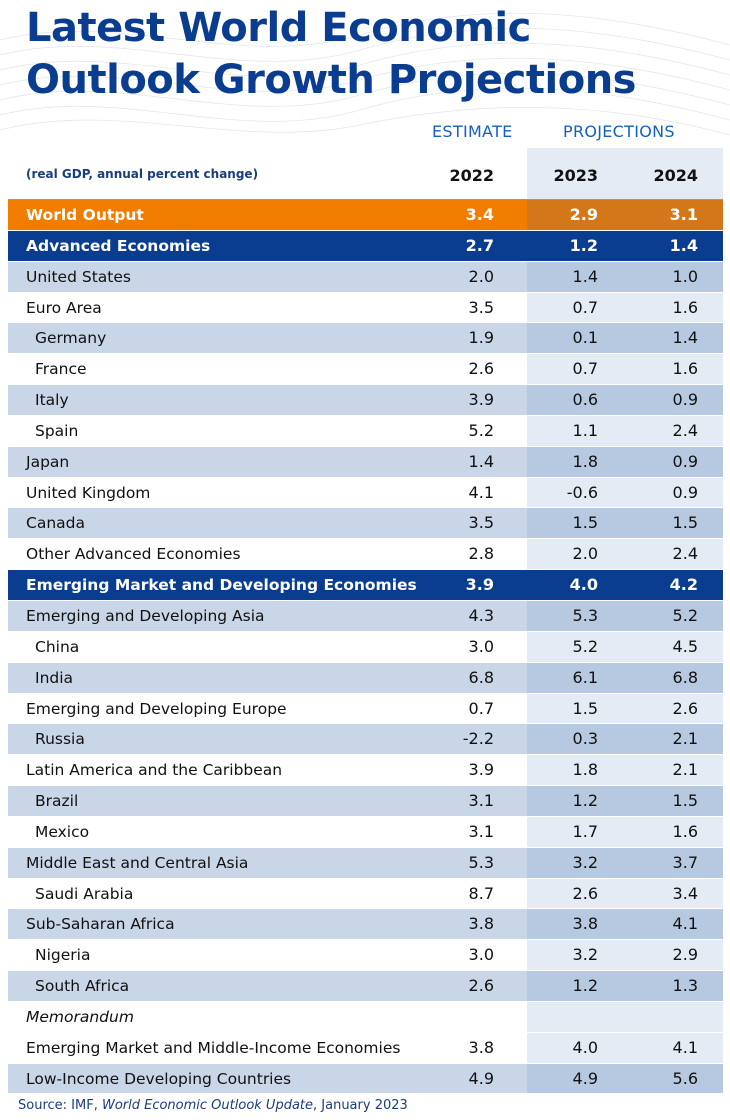  Describe the element at coordinates (365, 1079) in the screenshot. I see `table-row: Low-Income Developing Countries 4.9 4.9 5.6` at that location.